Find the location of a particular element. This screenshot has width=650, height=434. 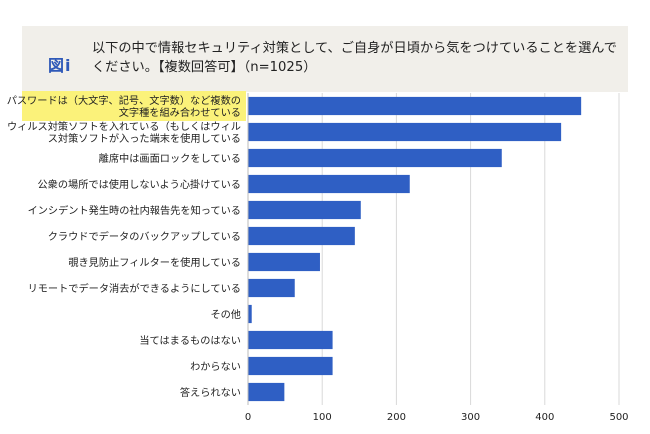

highlight-box is located at coordinates (134, 106).